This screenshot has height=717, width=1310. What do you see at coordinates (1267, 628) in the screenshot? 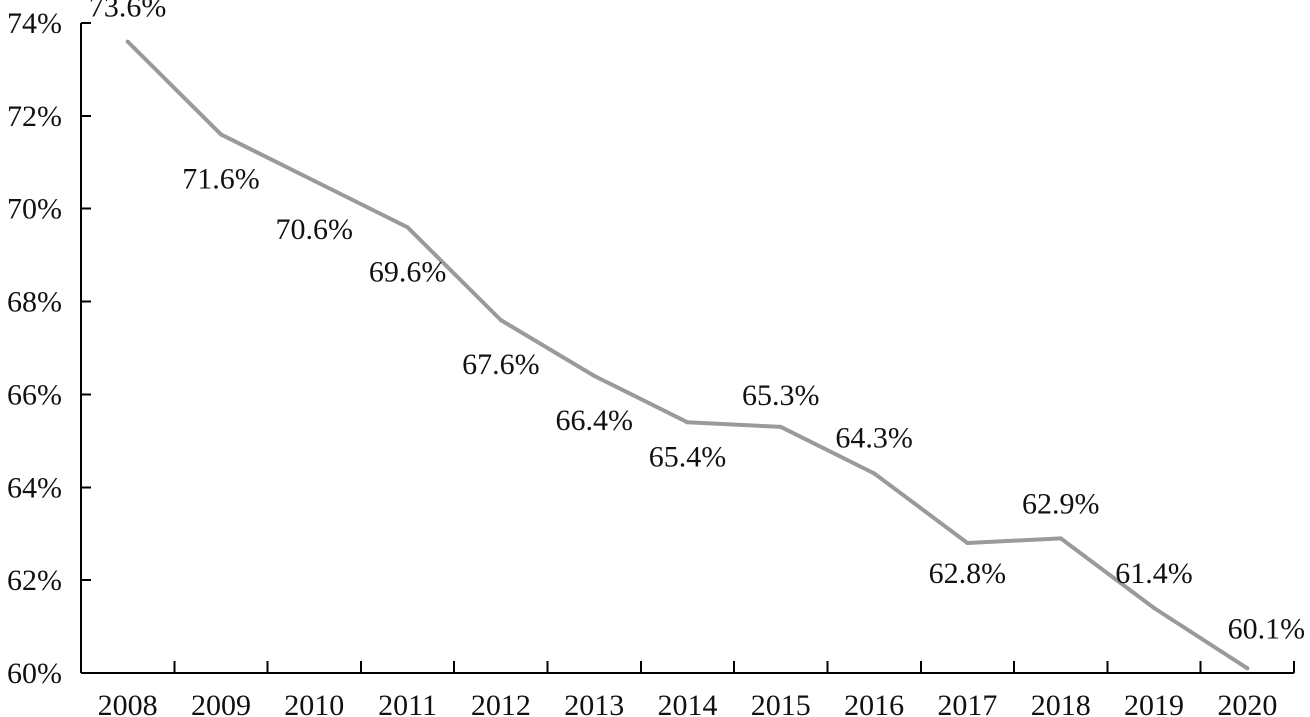
I see `data-label: 60.1%` at bounding box center [1267, 628].